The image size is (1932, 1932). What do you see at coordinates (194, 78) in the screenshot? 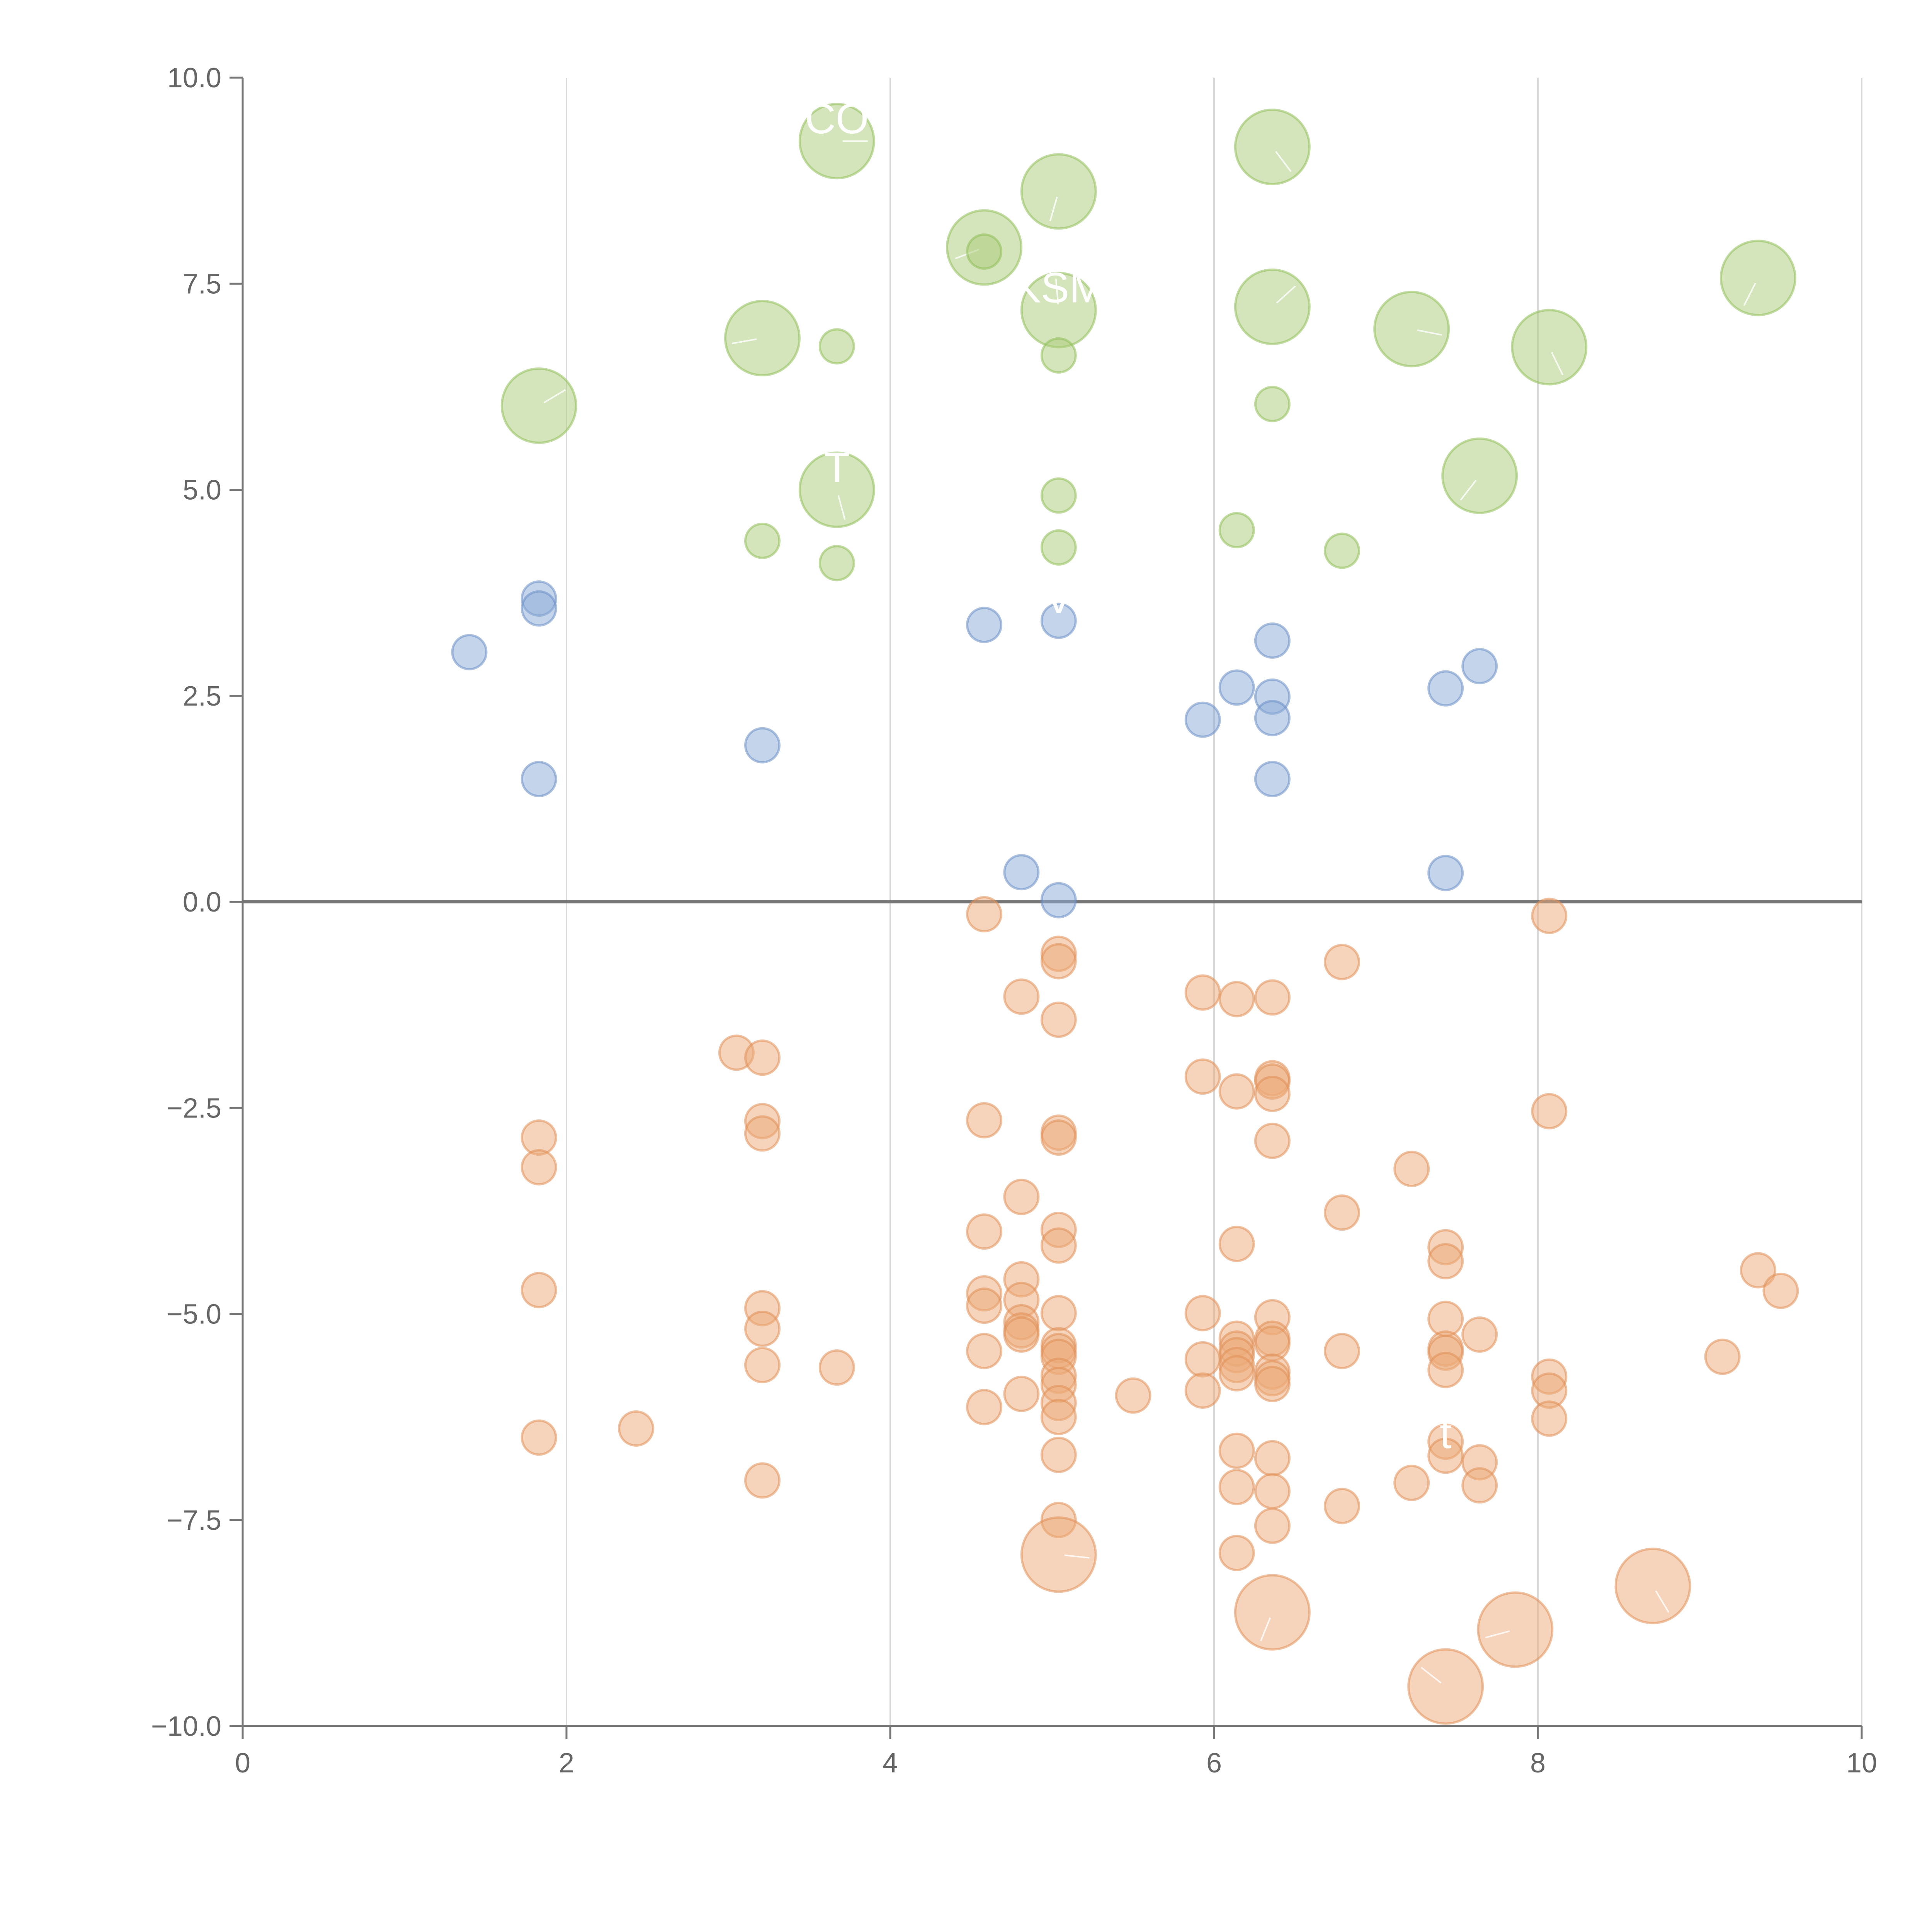
I see `y-tick-label: 10.0` at bounding box center [194, 78].